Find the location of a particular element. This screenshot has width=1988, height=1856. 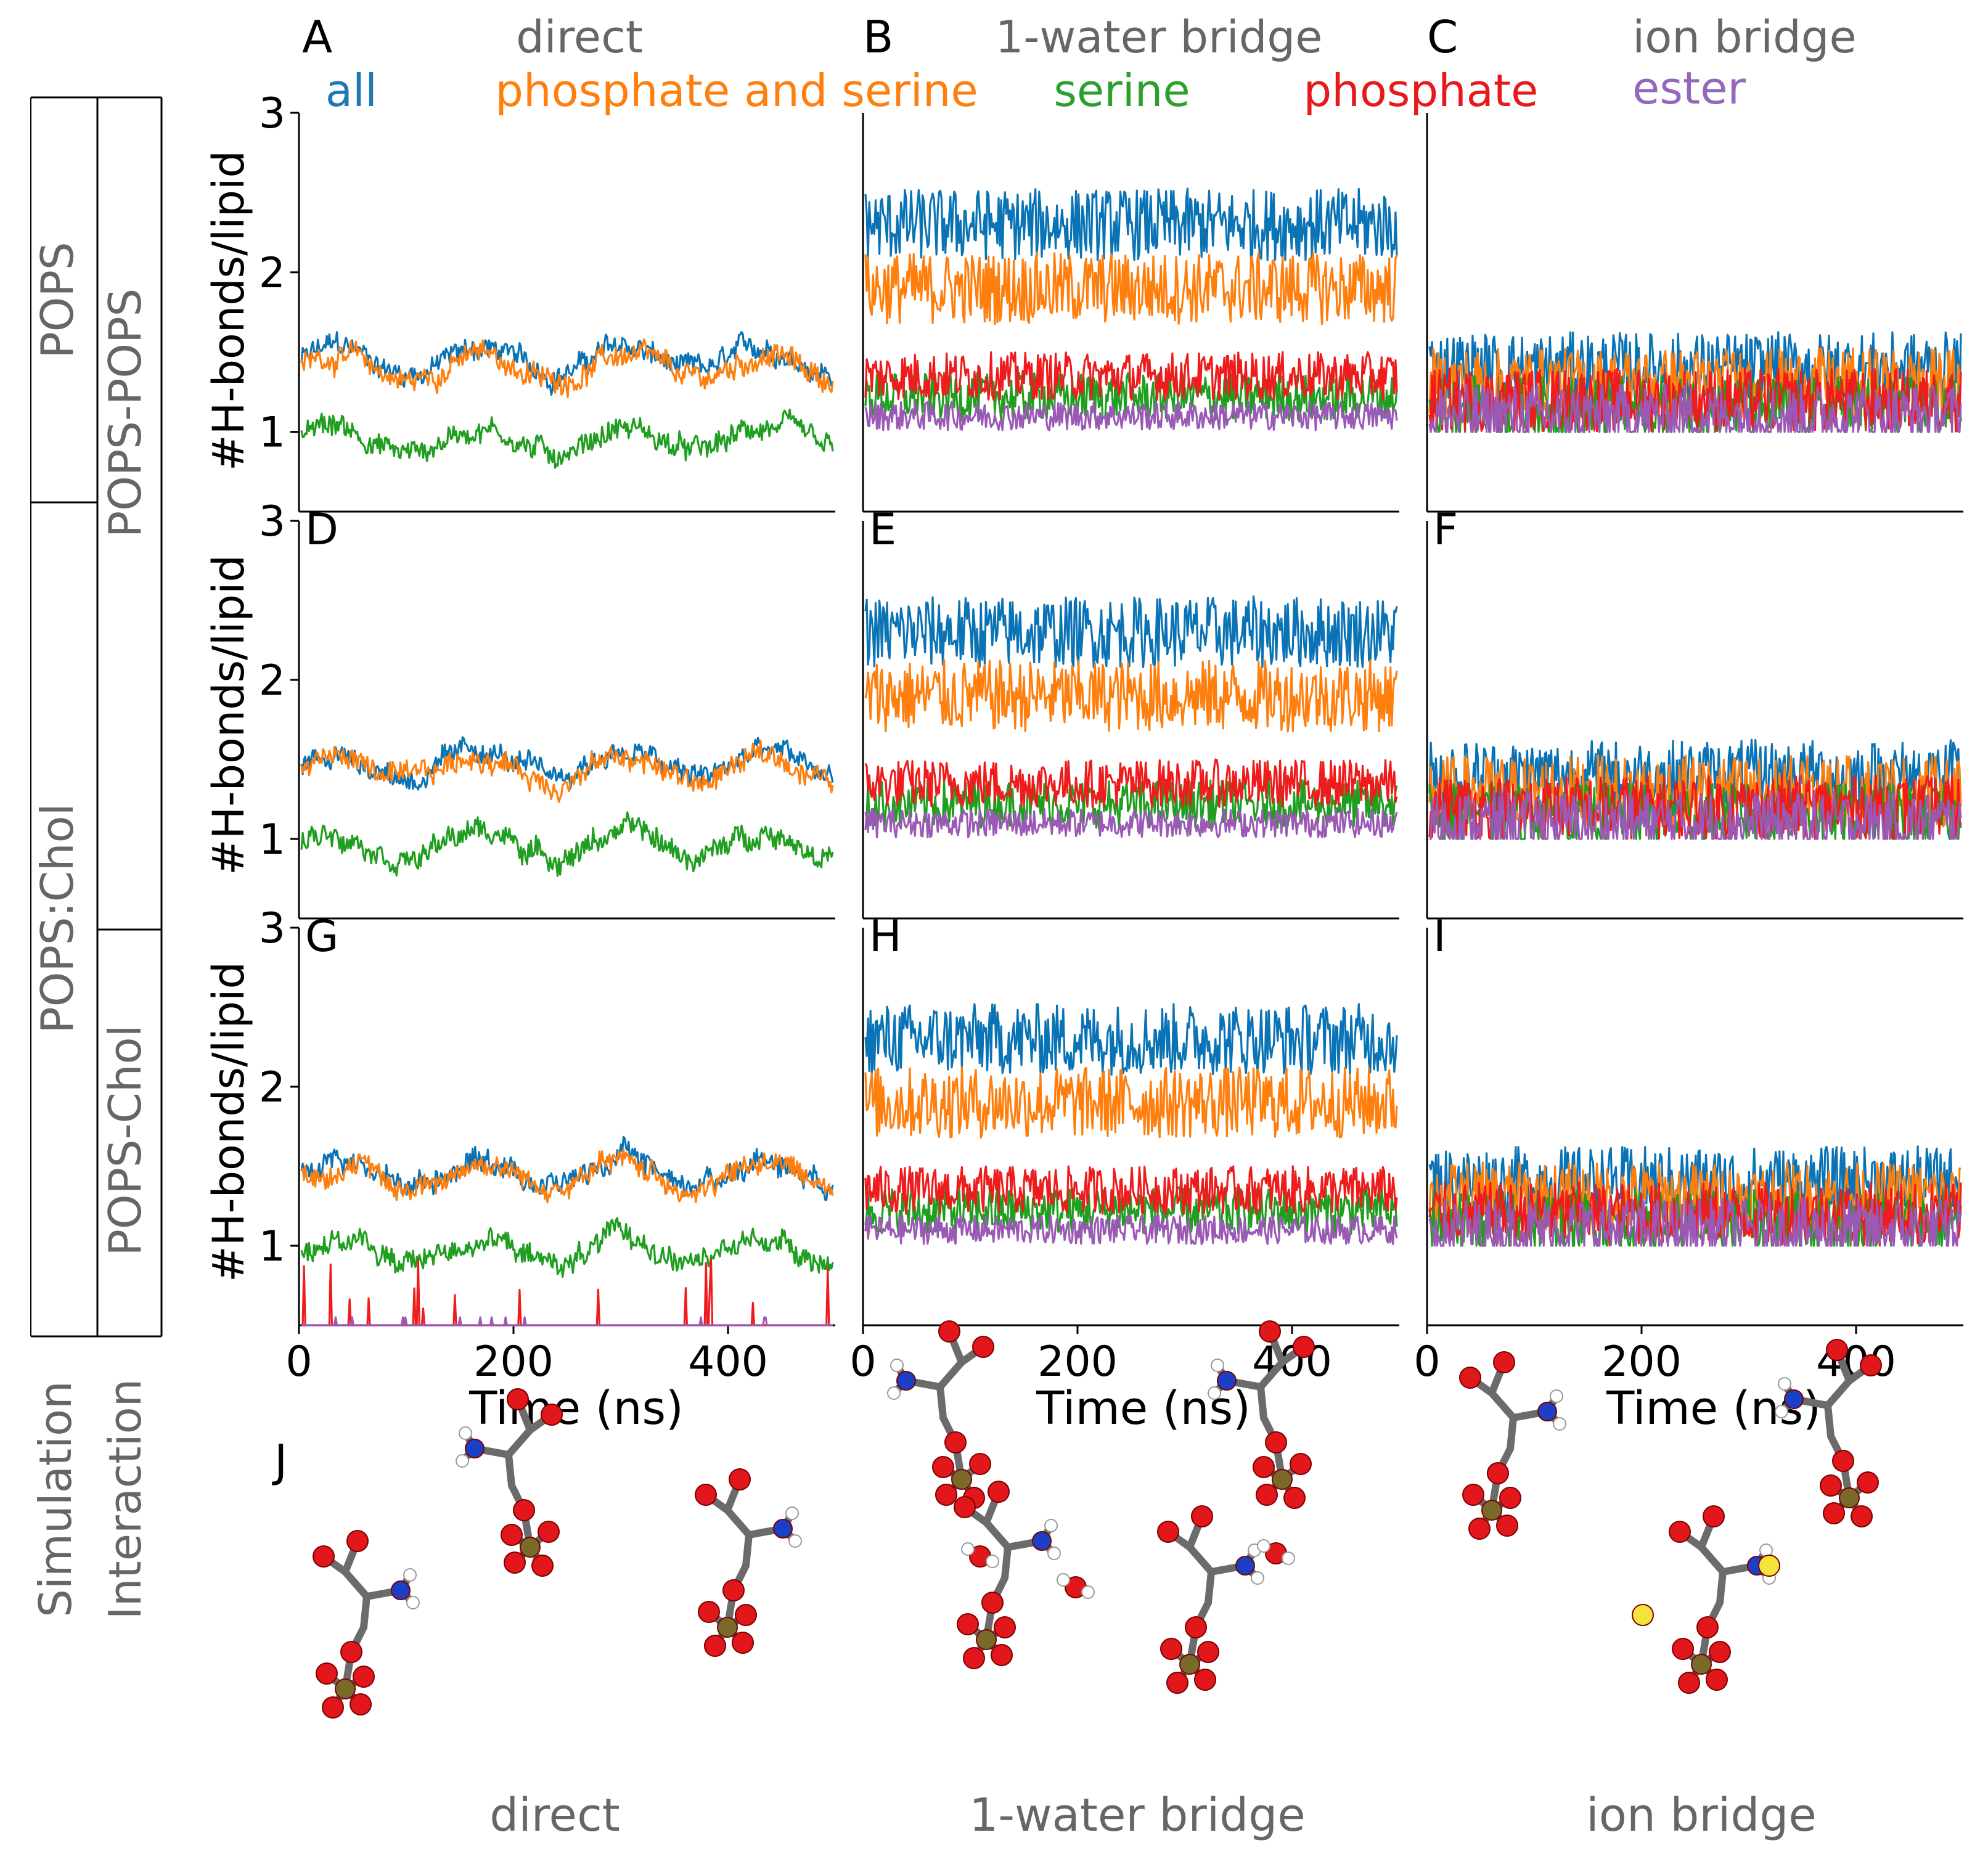

panel-letter-I: I is located at coordinates (1440, 937).